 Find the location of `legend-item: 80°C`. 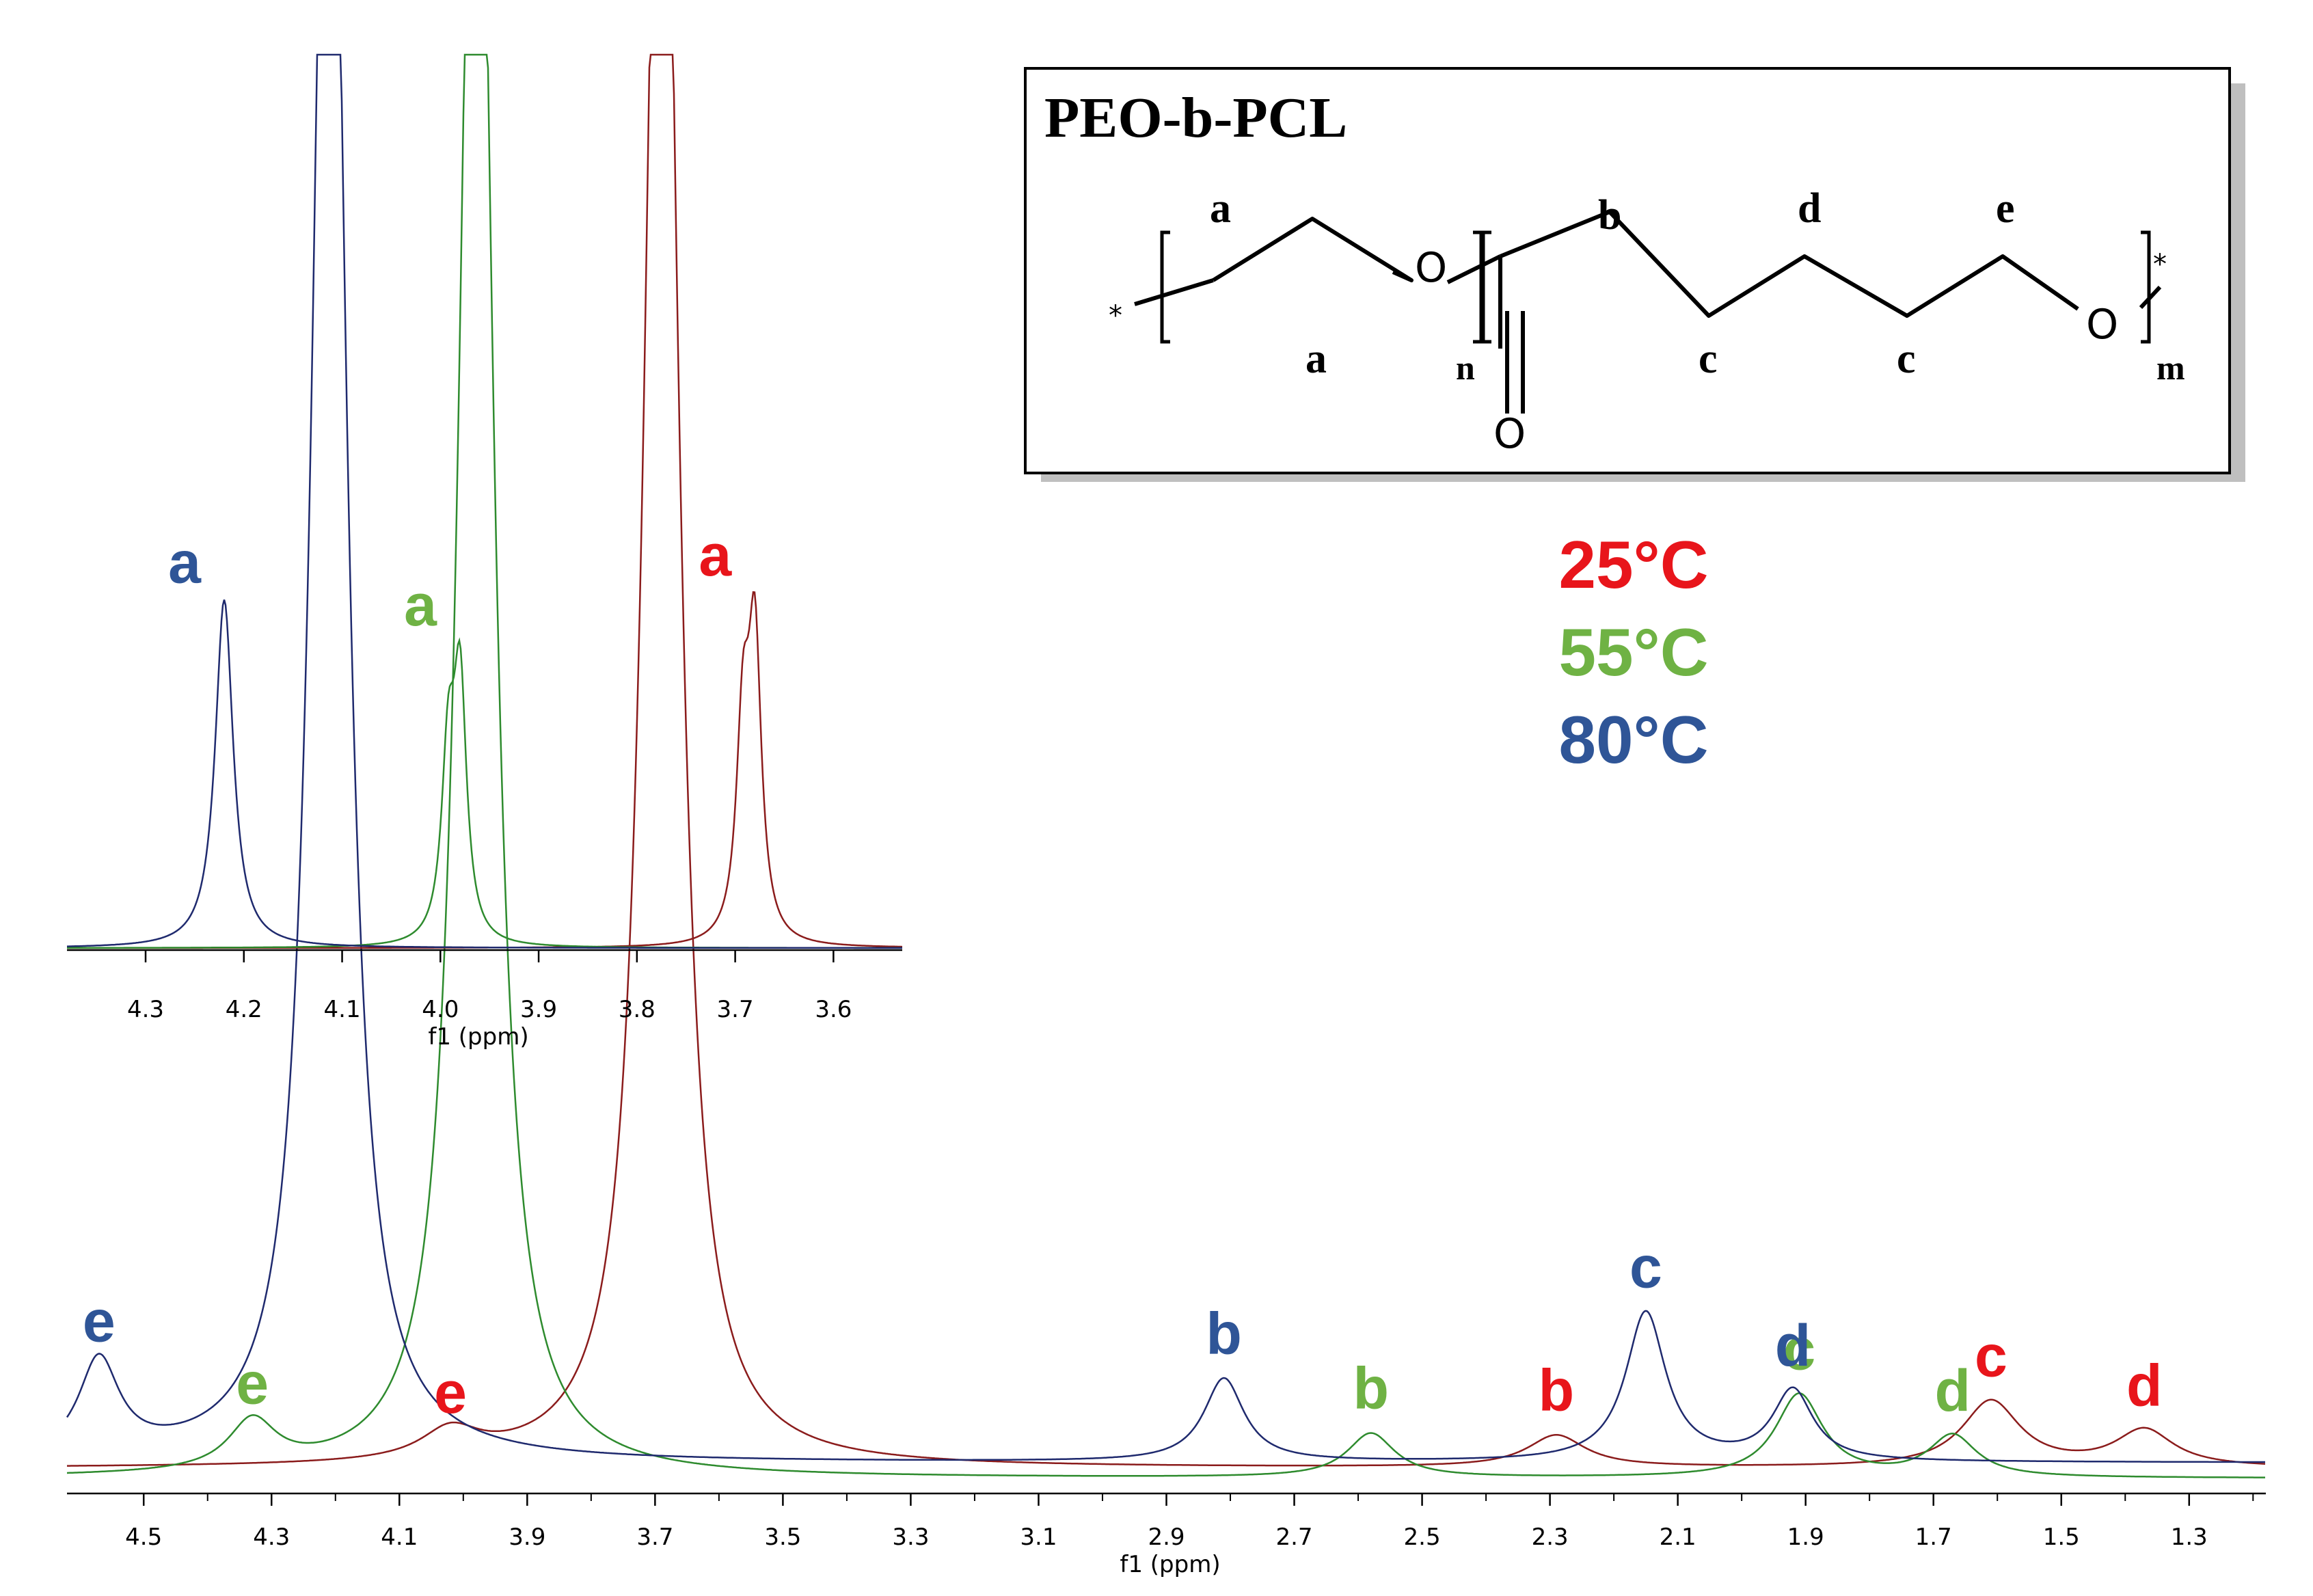

legend-item: 80°C is located at coordinates (1634, 739).